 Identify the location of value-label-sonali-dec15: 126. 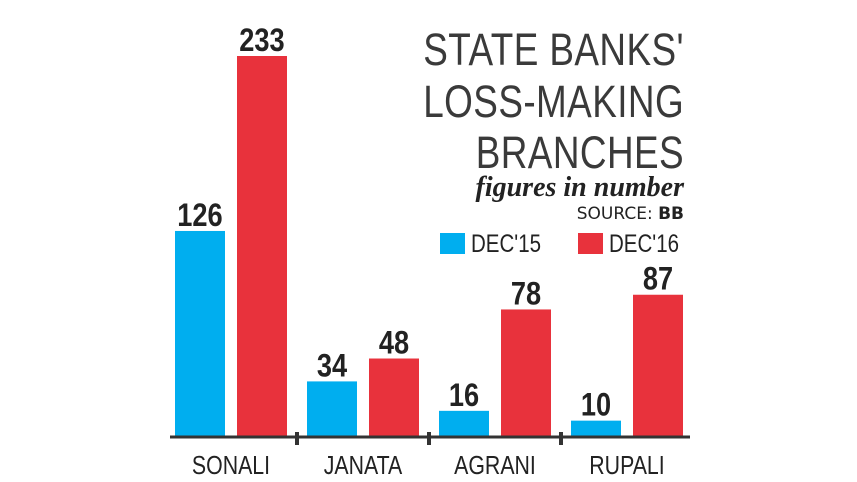
(199, 216).